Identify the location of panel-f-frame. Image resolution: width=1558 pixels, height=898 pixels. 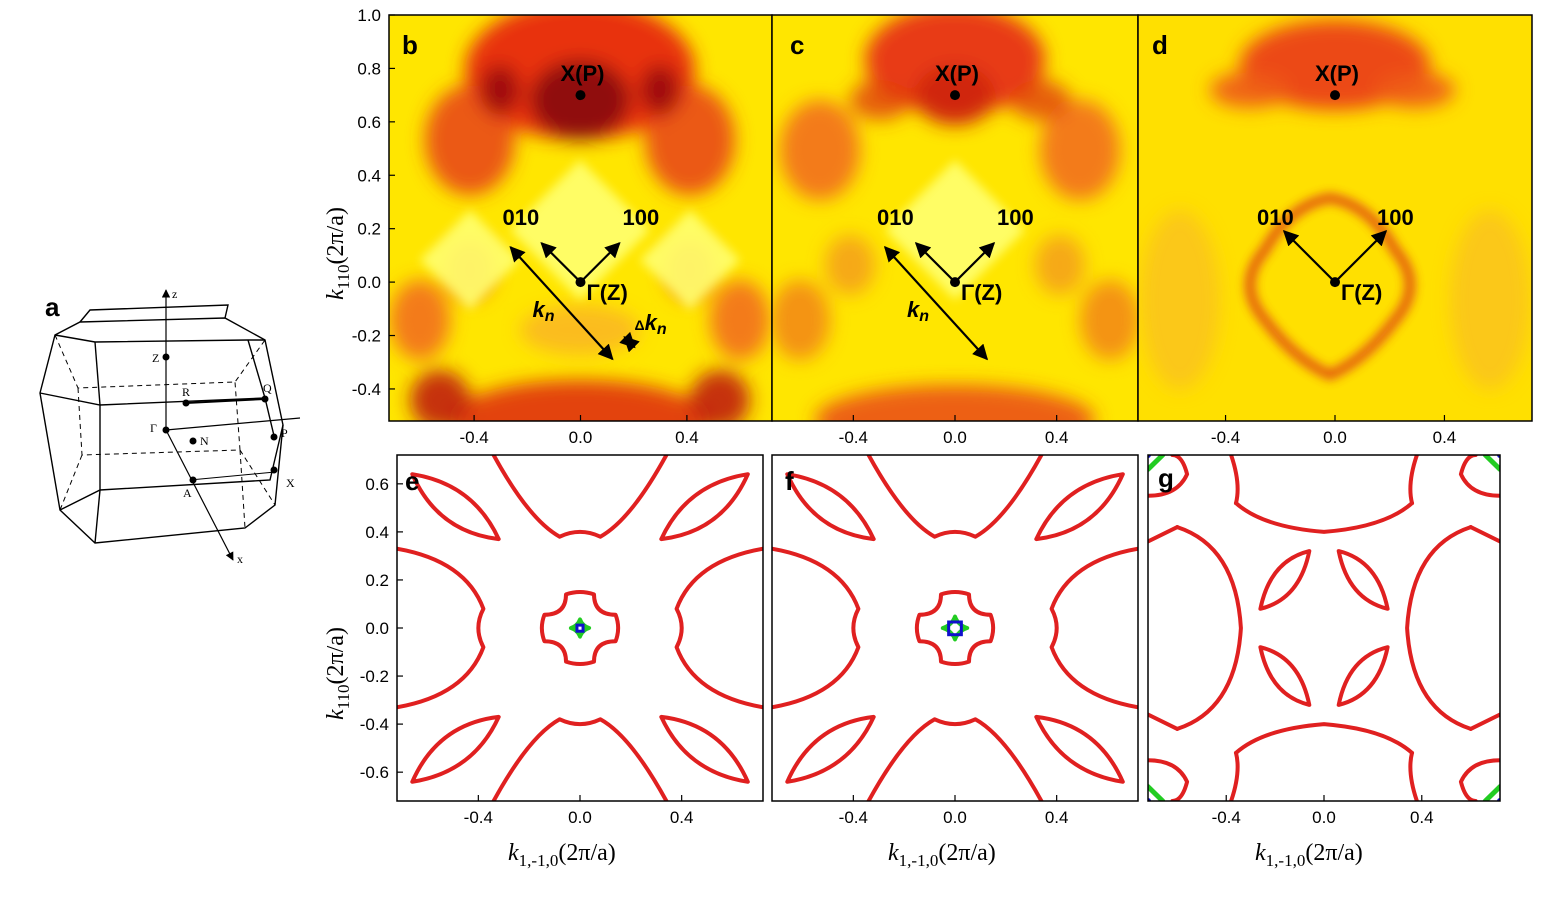
(955, 628).